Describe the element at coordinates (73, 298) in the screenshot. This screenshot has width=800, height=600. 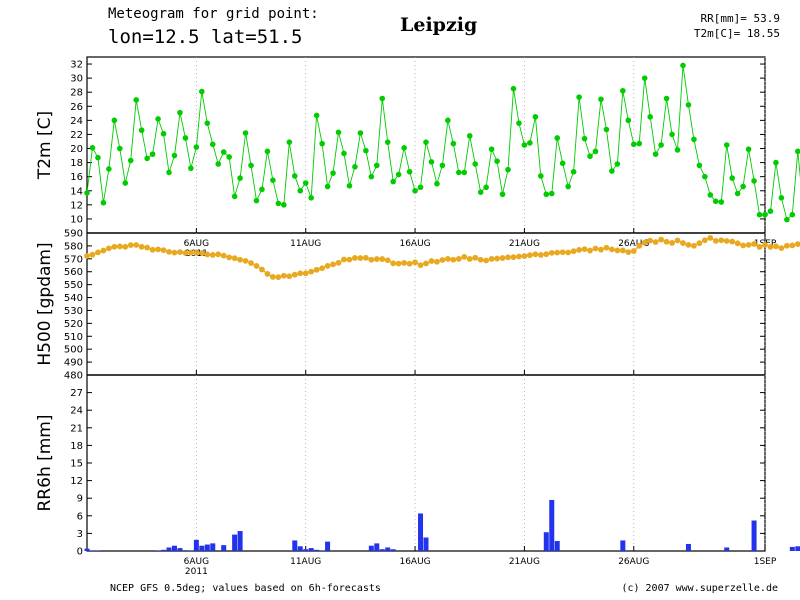
I see `y-tick-label: 540` at that location.